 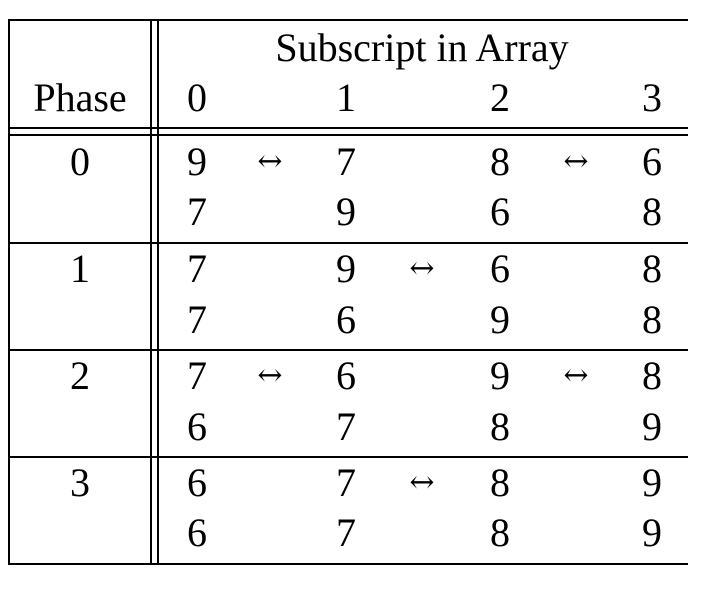 What do you see at coordinates (500, 97) in the screenshot?
I see `column-header-2: 2` at bounding box center [500, 97].